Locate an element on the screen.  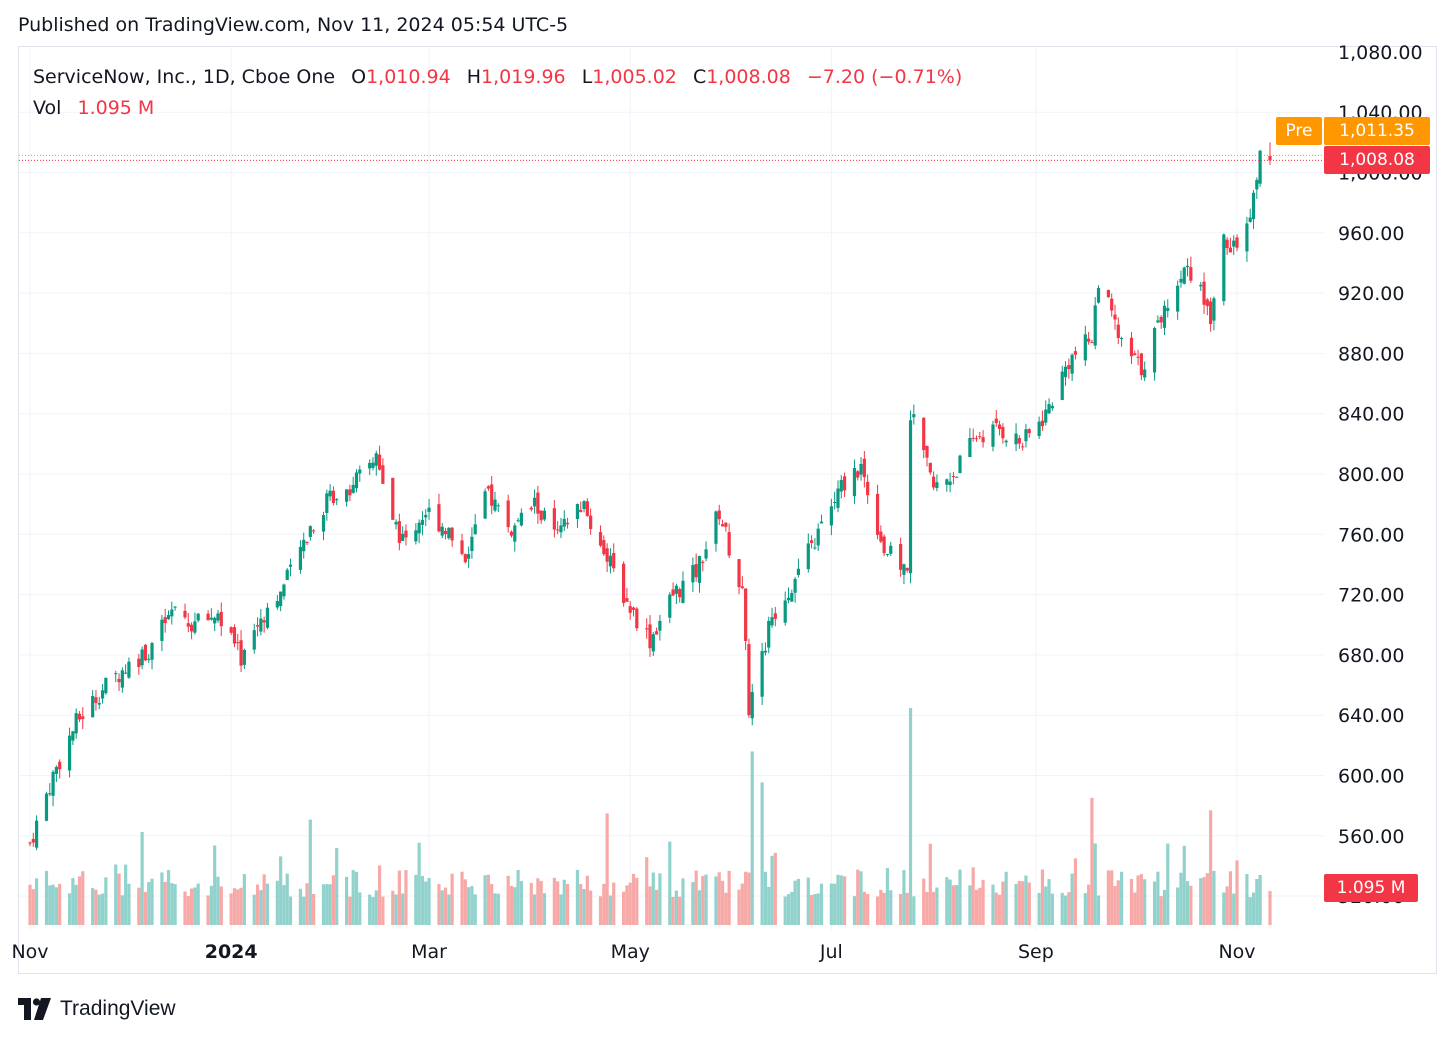
y-tick-label: 680.00 is located at coordinates (1371, 656).